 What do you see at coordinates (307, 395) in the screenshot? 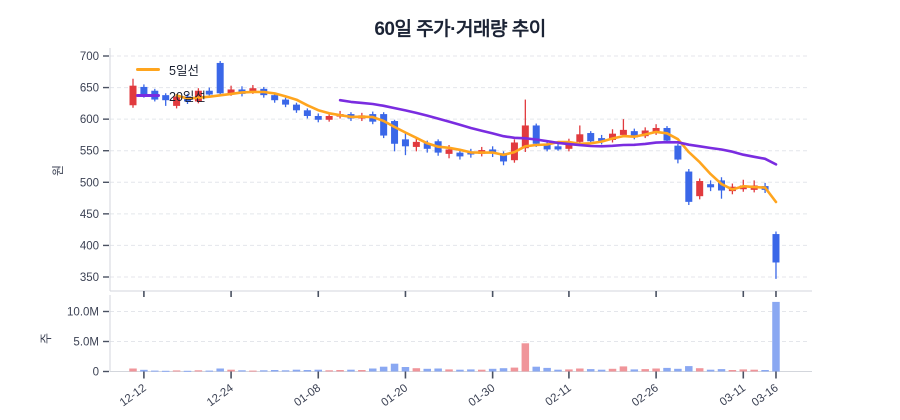
I see `svg-text: 01-08` at bounding box center [307, 395].